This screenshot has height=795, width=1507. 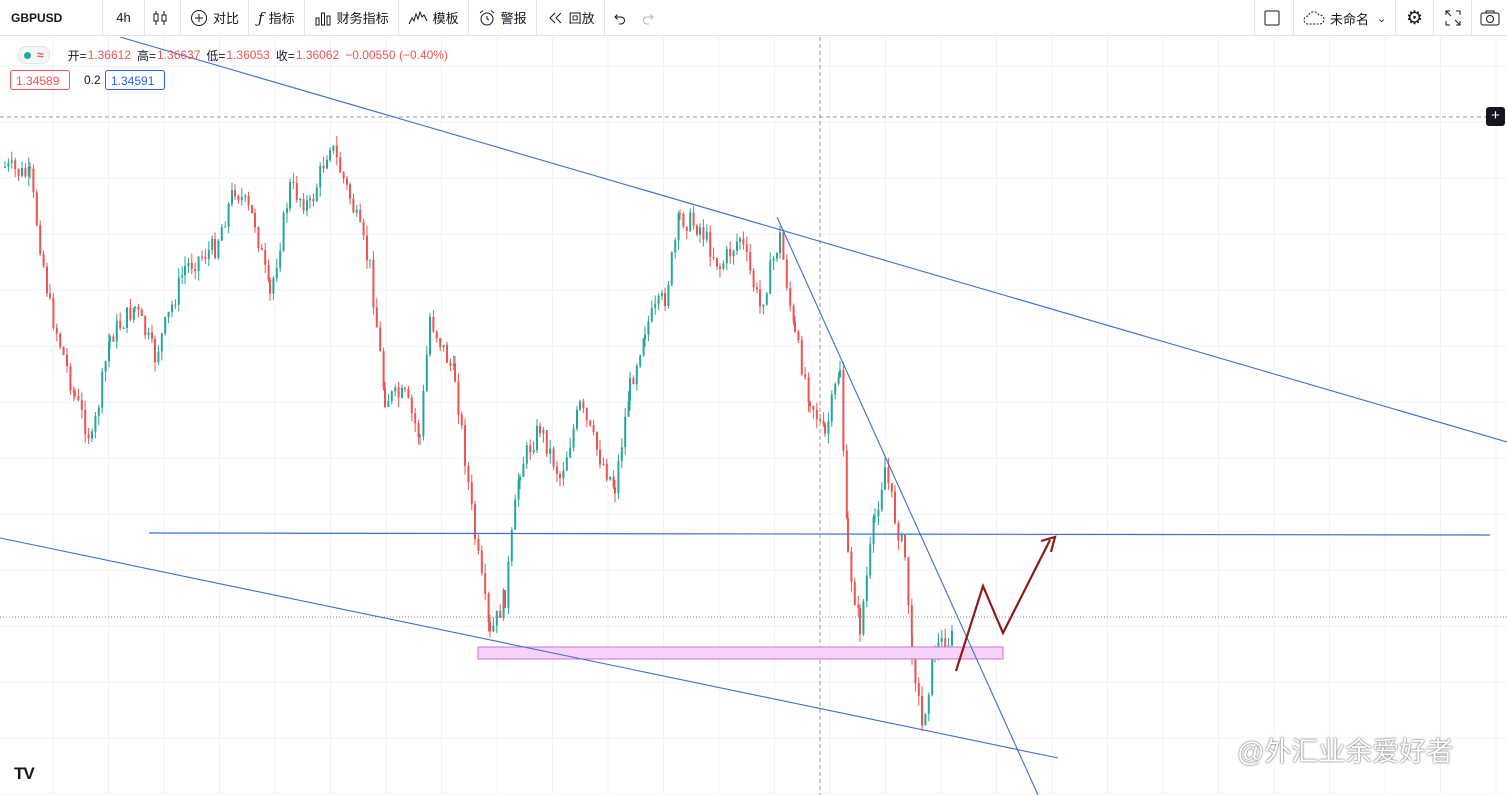 I want to click on fullscreen-button, so click(x=1452, y=18).